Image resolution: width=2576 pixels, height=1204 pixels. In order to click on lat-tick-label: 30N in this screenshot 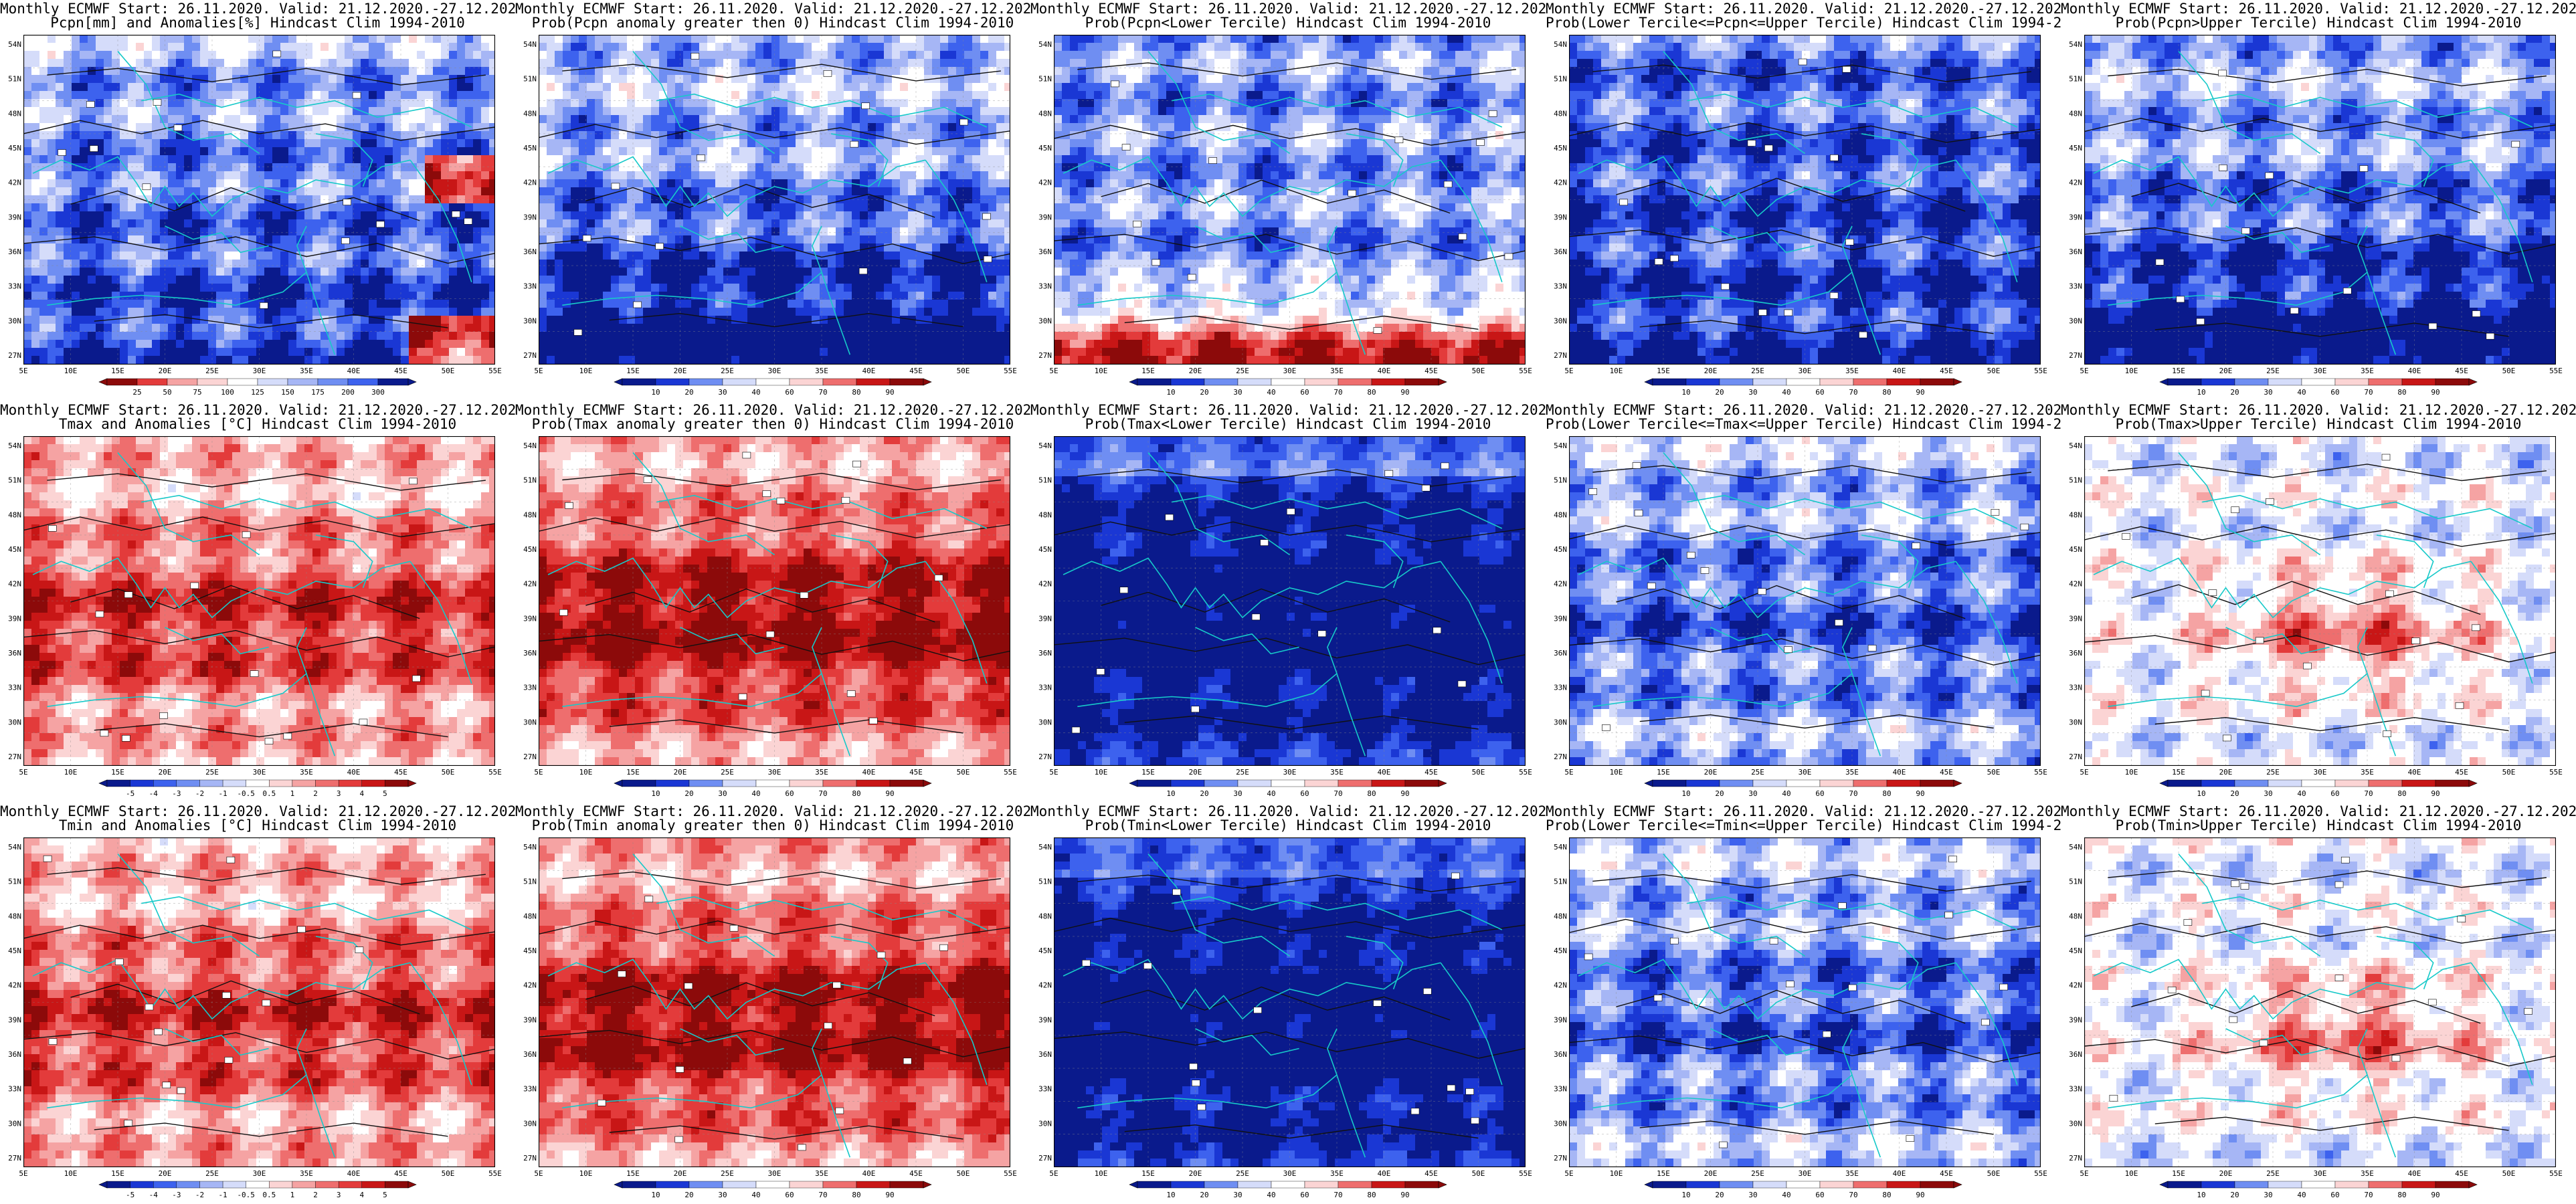, I will do `click(2075, 320)`.